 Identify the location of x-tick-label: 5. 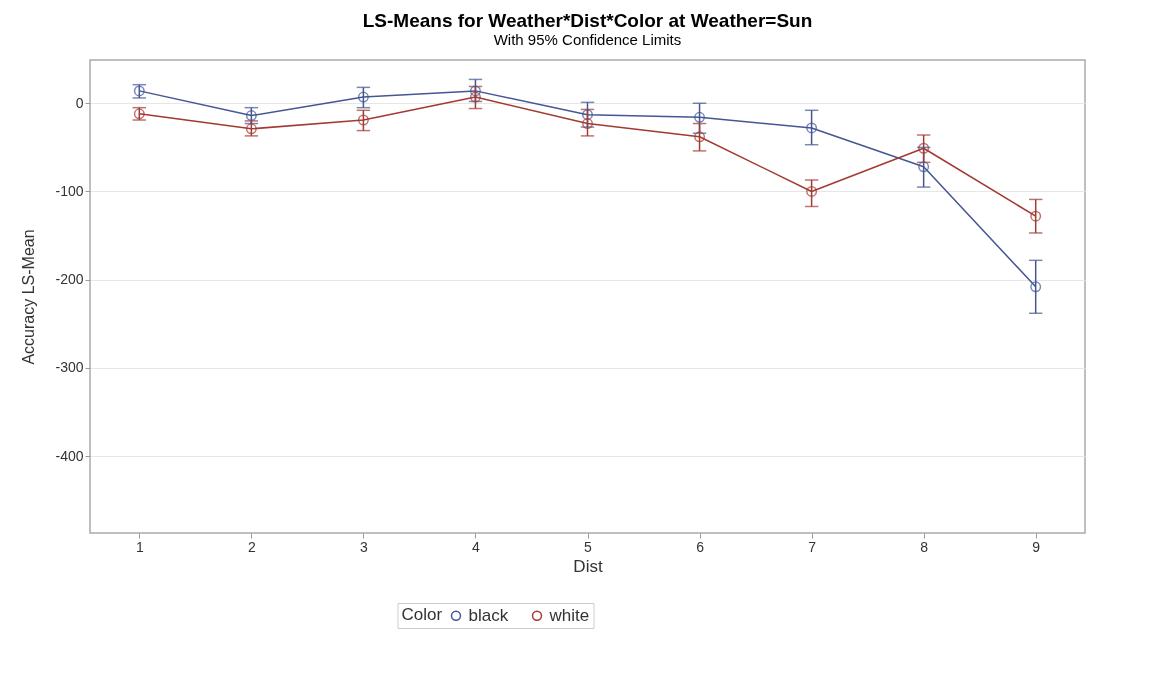
(588, 546).